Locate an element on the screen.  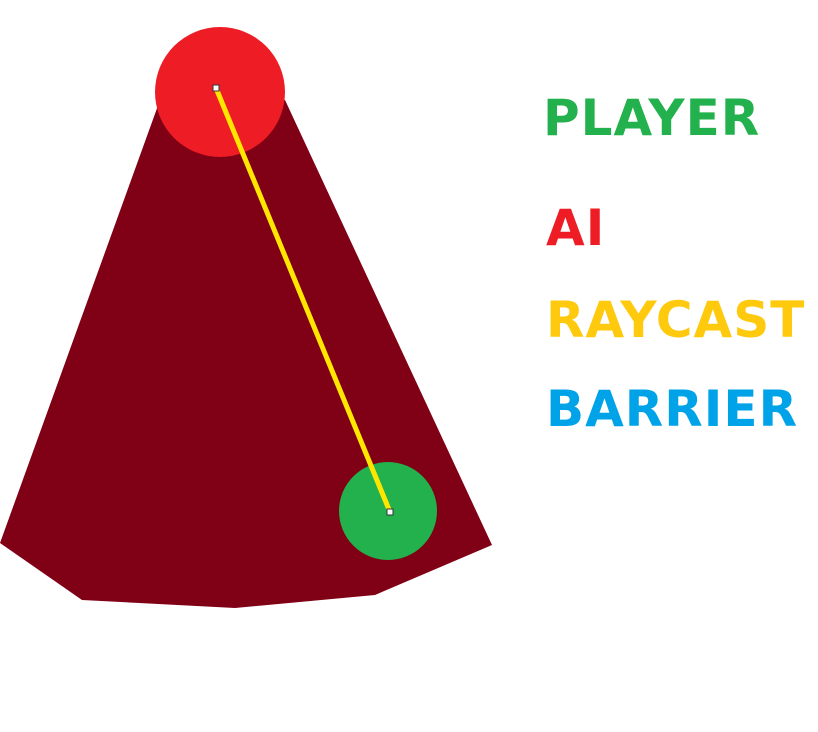
legend-player-label: PLAYER is located at coordinates (652, 118).